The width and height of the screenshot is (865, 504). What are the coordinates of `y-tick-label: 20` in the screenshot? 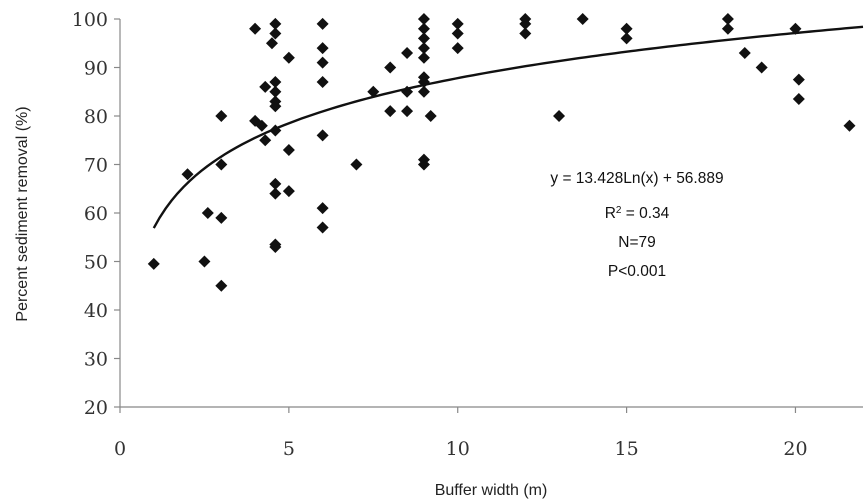 It's located at (96, 408).